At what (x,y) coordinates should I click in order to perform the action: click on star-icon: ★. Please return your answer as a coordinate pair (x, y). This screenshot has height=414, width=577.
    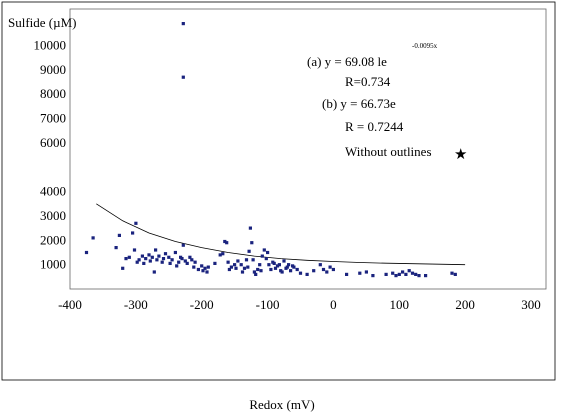
    Looking at the image, I should click on (460, 154).